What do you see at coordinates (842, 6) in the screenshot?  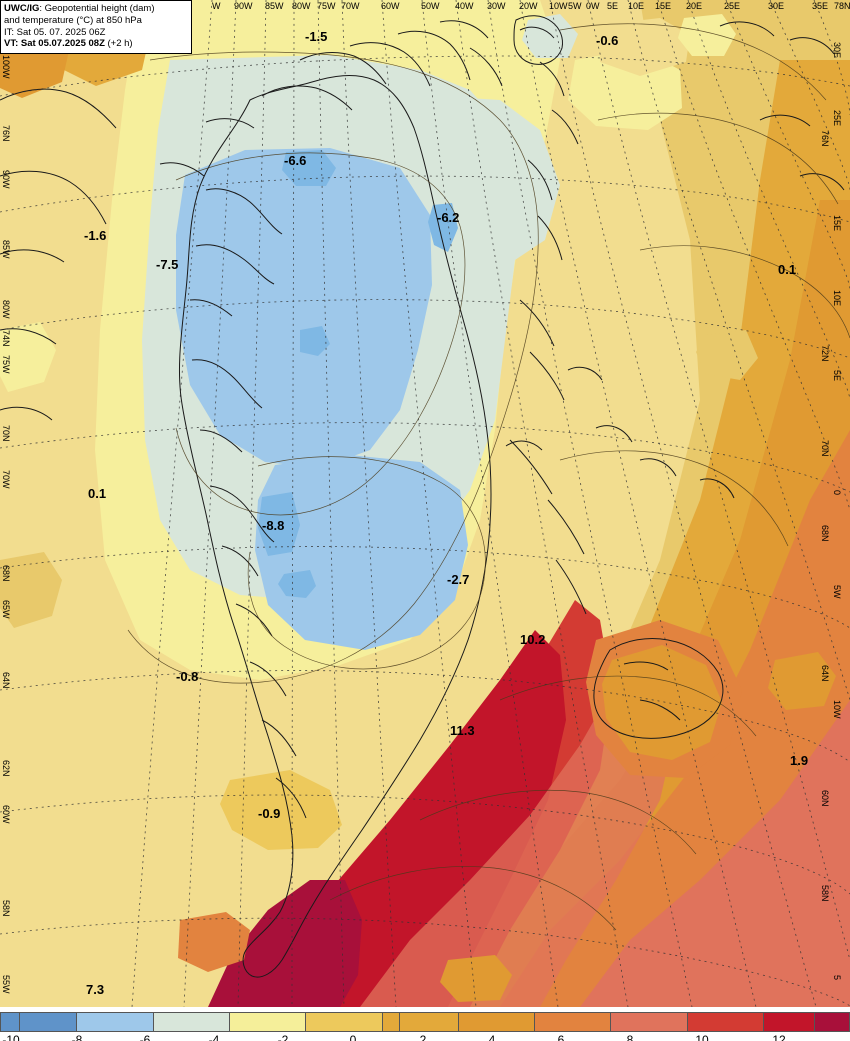 I see `axis-label-lat: 78N` at bounding box center [842, 6].